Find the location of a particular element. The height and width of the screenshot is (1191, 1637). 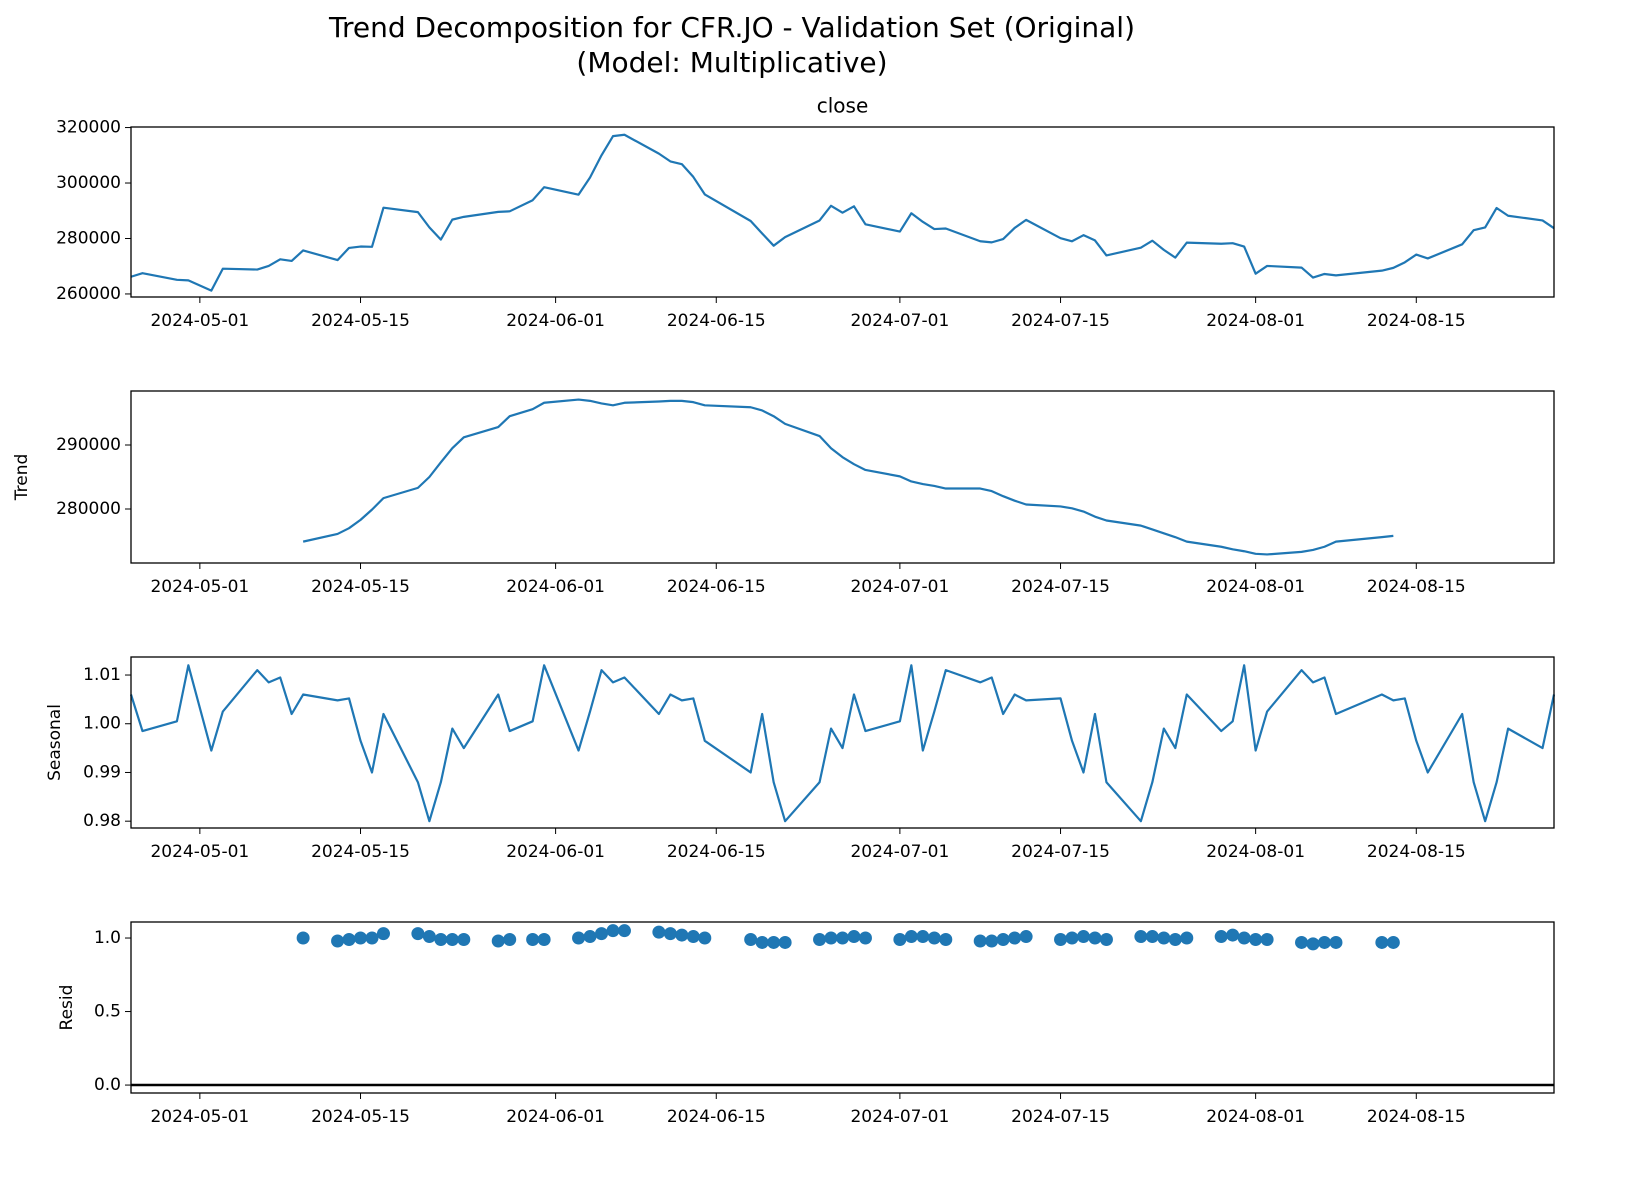

y-tick-label: 260000 is located at coordinates (88, 294).